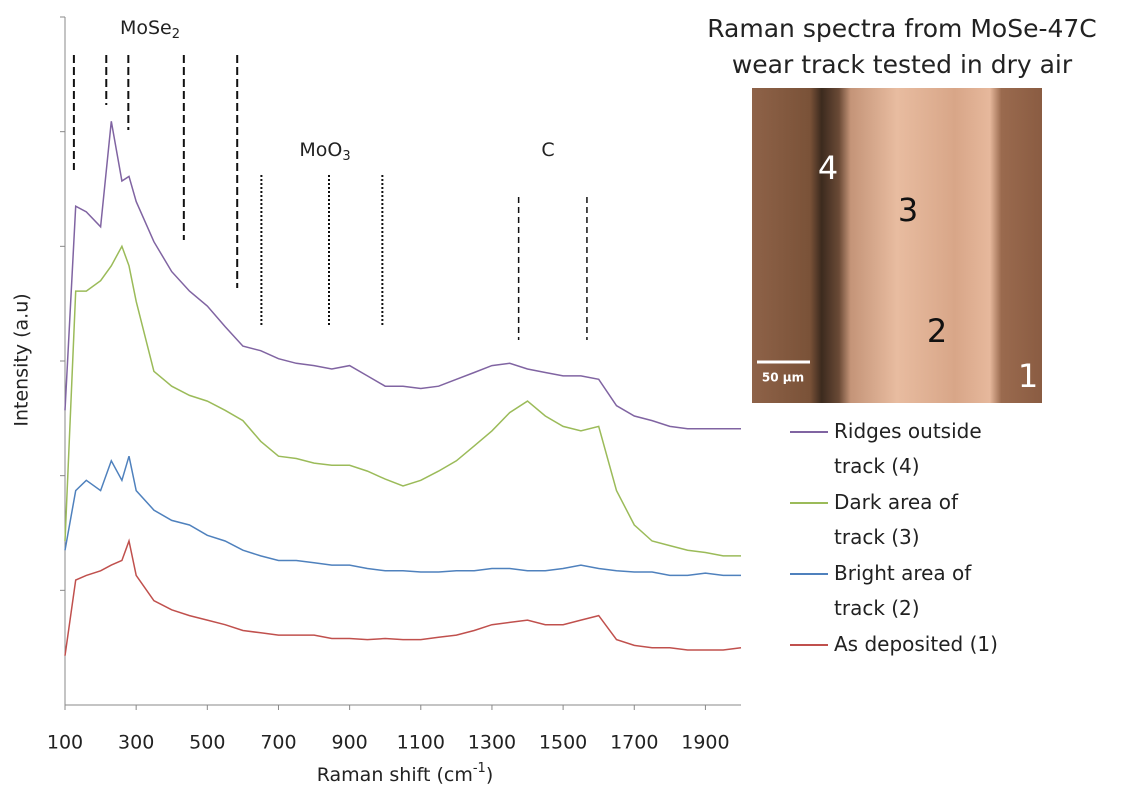 This screenshot has height=795, width=1138. What do you see at coordinates (908, 448) in the screenshot?
I see `legend-label: Ridges outside track (4)` at bounding box center [908, 448].